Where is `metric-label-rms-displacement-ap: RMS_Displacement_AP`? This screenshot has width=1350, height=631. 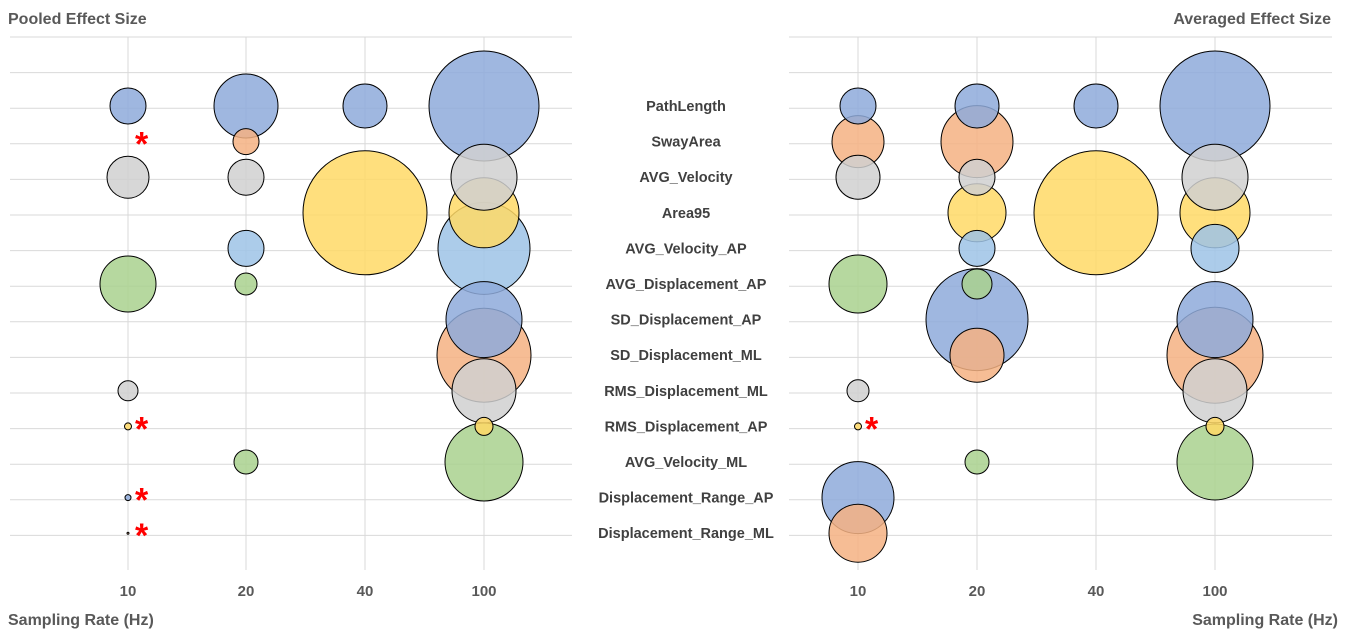
metric-label-rms-displacement-ap: RMS_Displacement_AP is located at coordinates (686, 427).